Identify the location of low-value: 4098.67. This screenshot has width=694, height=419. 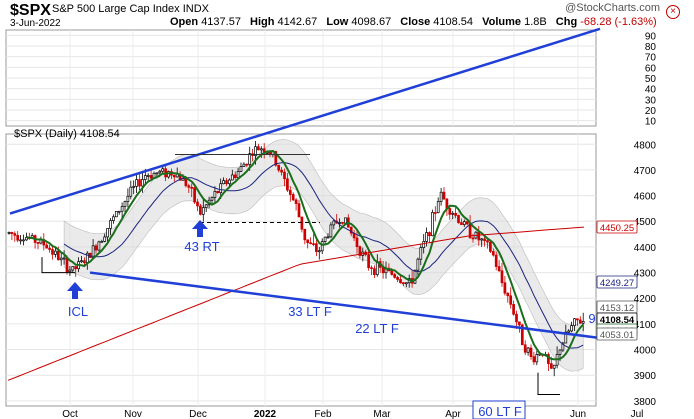
(371, 22).